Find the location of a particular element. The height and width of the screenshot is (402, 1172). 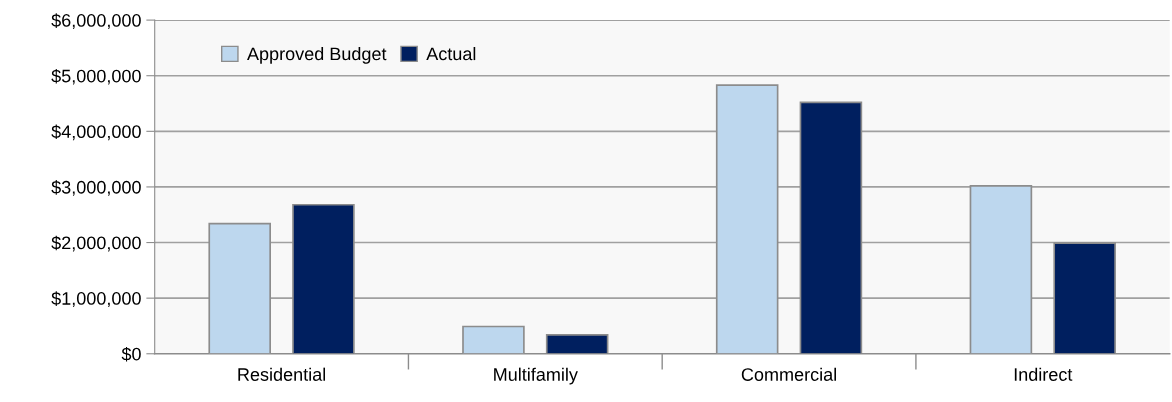

y-tick-label: $4,000,000 is located at coordinates (96, 132).